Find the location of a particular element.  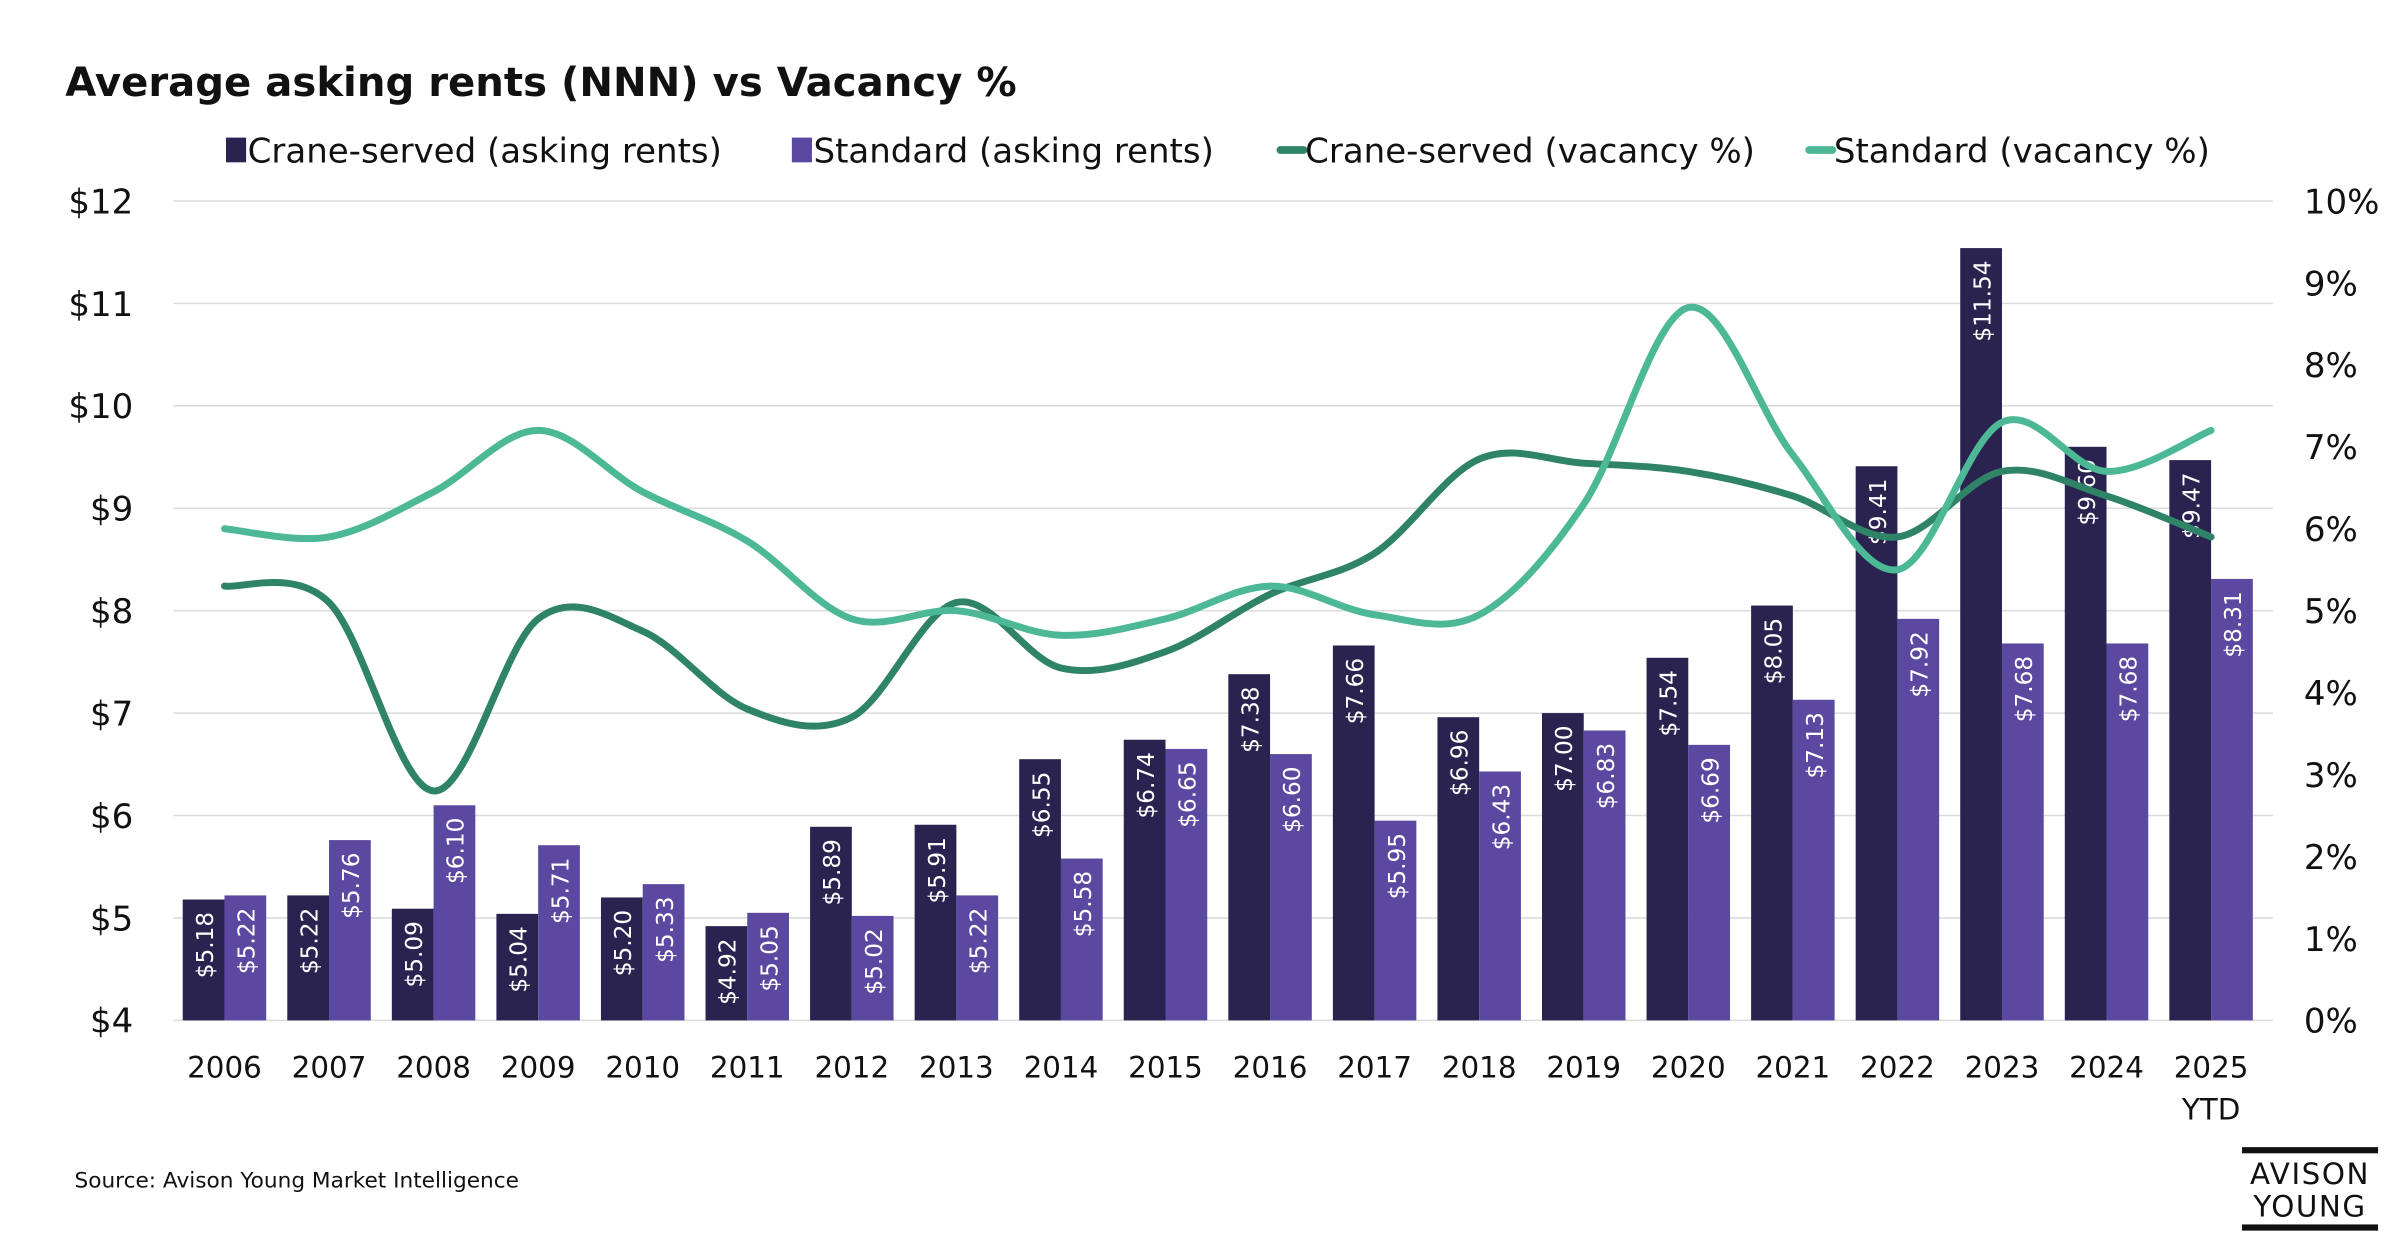

legend-label: Standard (vacancy %) is located at coordinates (2022, 151).